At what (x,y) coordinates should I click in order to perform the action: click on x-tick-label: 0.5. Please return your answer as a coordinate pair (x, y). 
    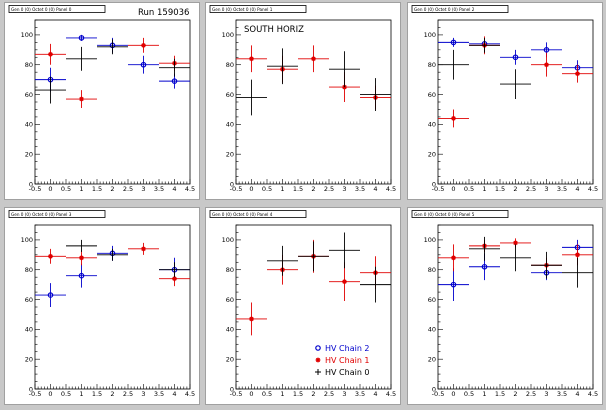
    Looking at the image, I should click on (267, 189).